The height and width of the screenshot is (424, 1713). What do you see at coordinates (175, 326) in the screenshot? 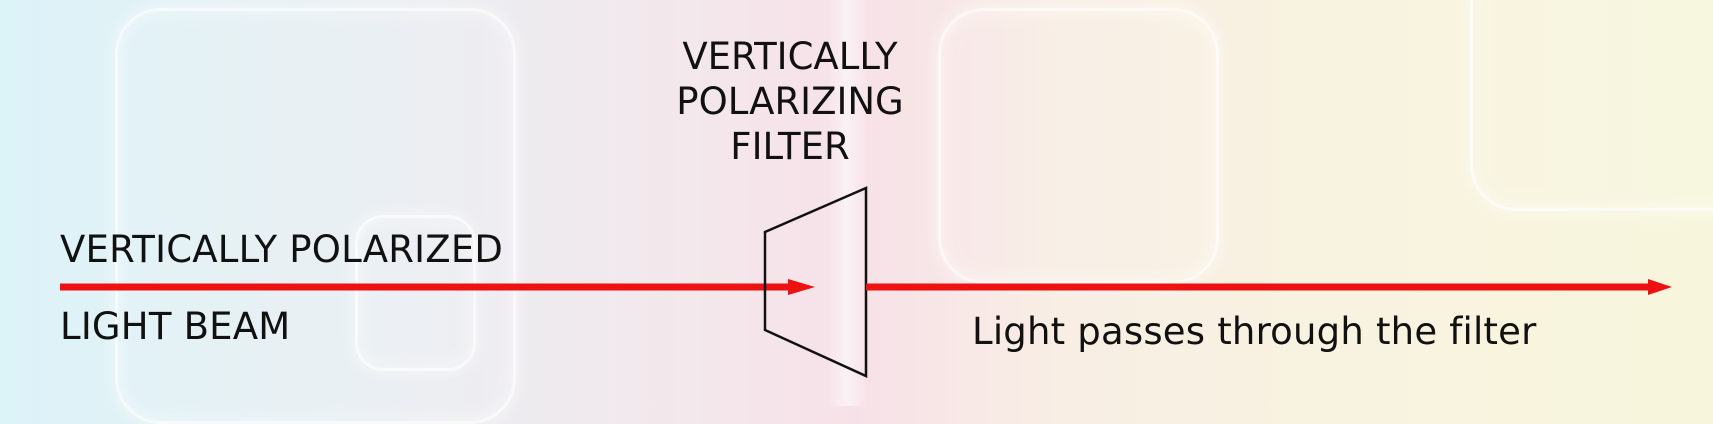
I see `beam-label-line2: LIGHT BEAM` at bounding box center [175, 326].